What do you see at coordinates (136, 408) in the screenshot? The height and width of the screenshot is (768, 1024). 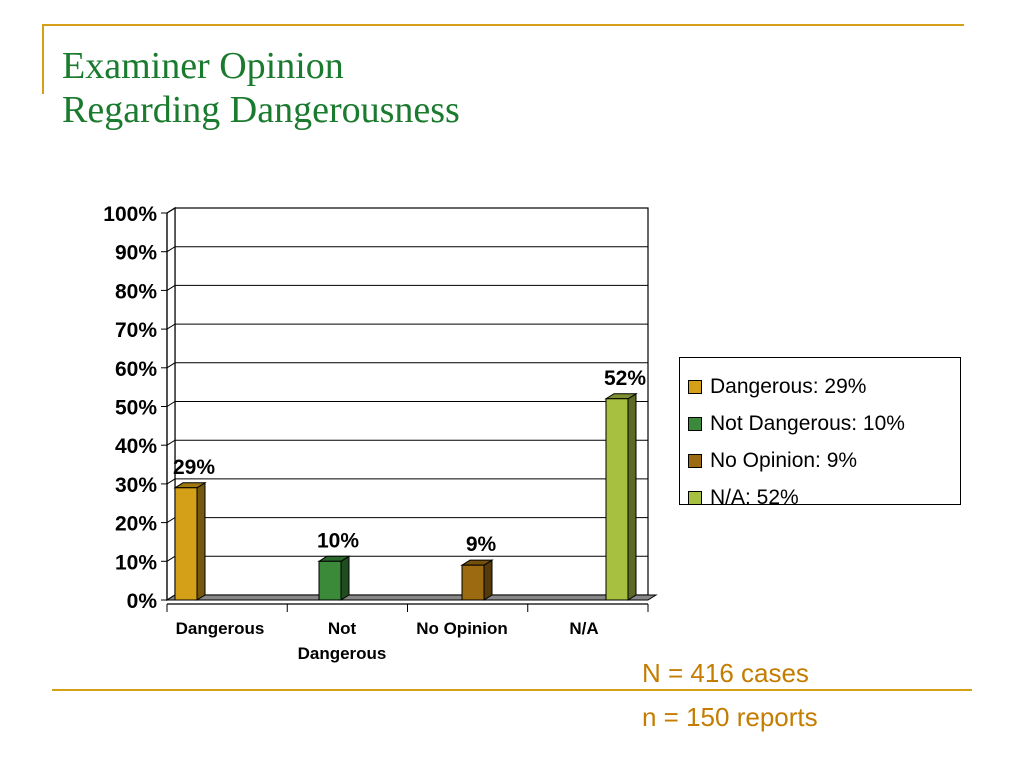 I see `y-tick-label: 50%` at bounding box center [136, 408].